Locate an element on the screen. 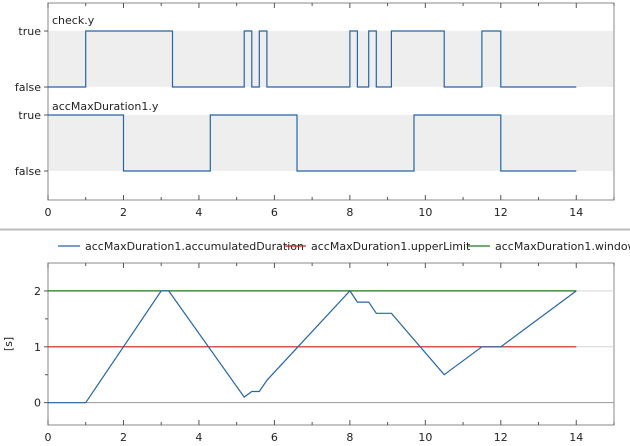  legend-label: accMaxDuration1.window is located at coordinates (562, 246).